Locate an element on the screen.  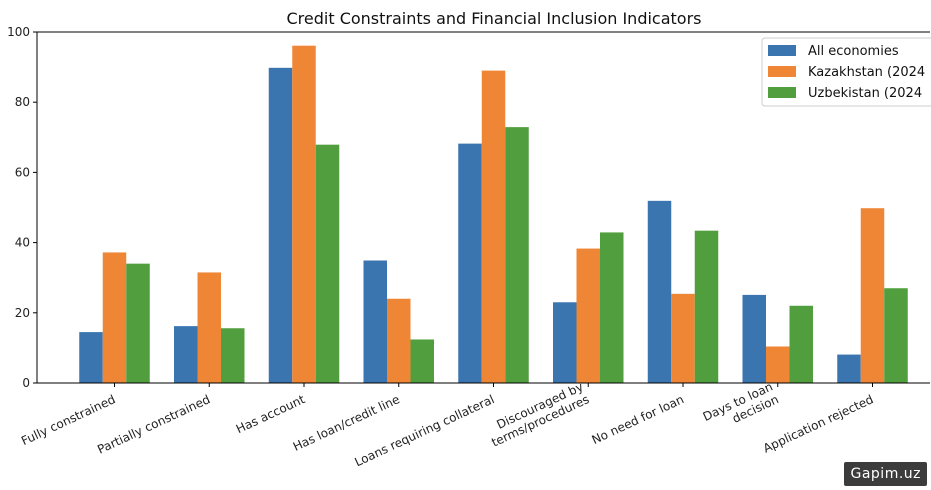
x-tick-label-line: No need for loan is located at coordinates (638, 419).